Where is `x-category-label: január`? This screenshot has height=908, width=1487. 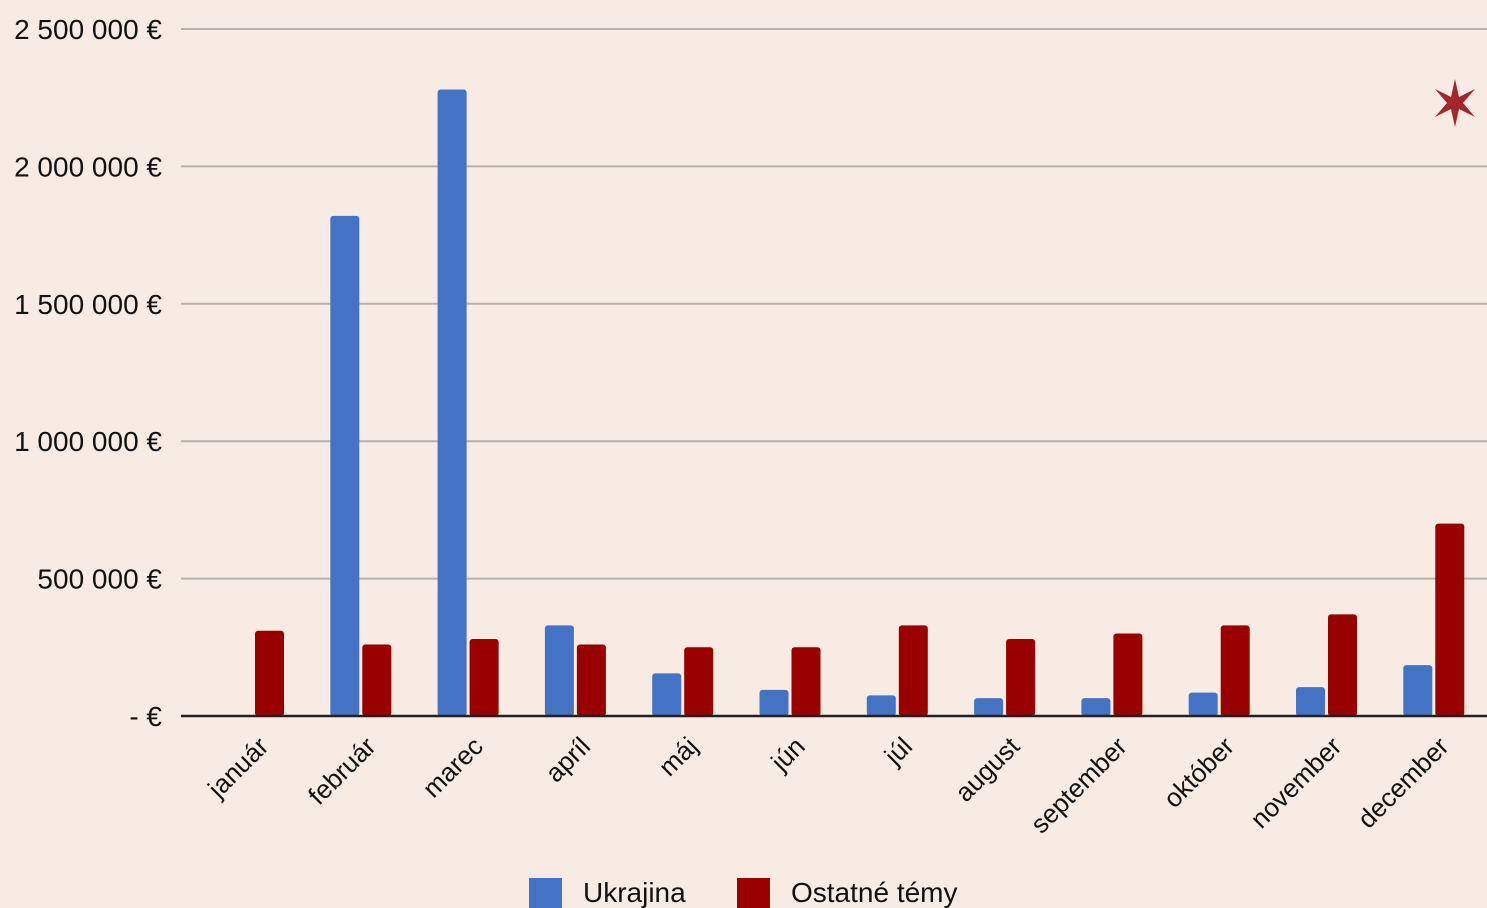 x-category-label: január is located at coordinates (237, 767).